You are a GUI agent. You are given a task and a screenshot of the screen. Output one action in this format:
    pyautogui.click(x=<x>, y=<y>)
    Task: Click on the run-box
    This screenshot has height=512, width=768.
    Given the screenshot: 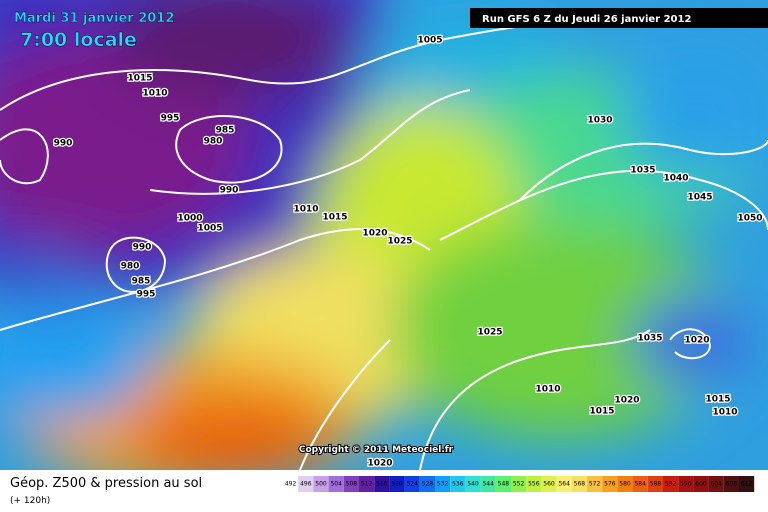 What is the action you would take?
    pyautogui.click(x=619, y=18)
    